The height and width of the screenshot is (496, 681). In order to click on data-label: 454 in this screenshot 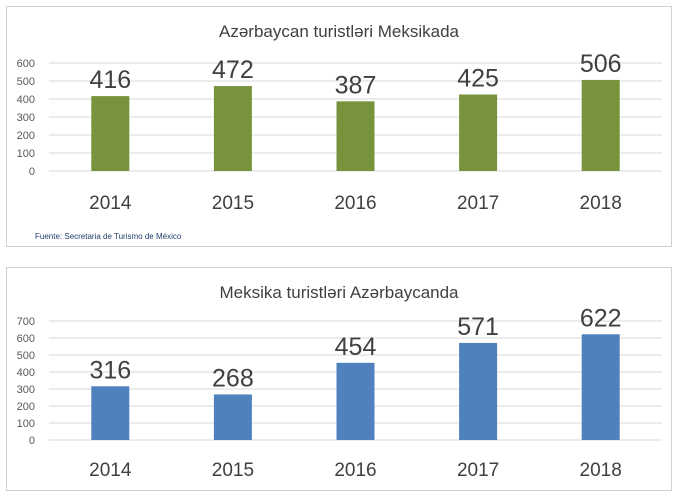, I will do `click(356, 347)`.